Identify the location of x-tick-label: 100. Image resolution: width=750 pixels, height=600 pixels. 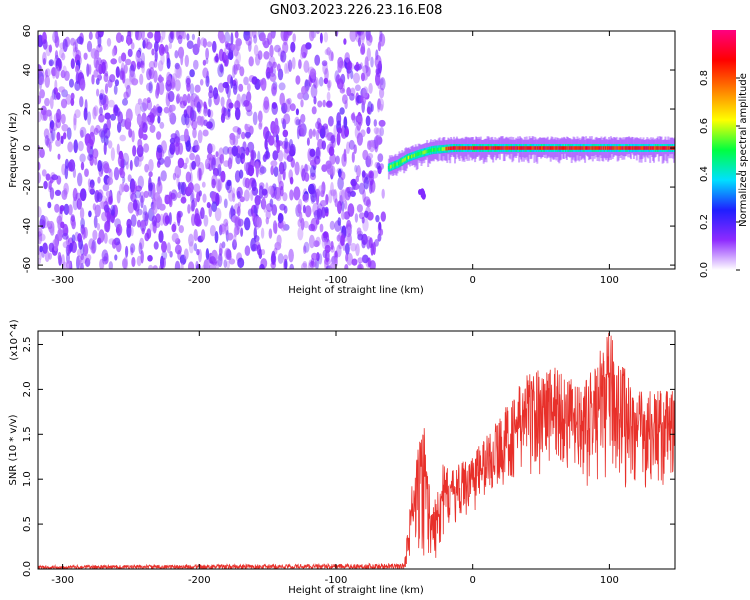
(609, 280).